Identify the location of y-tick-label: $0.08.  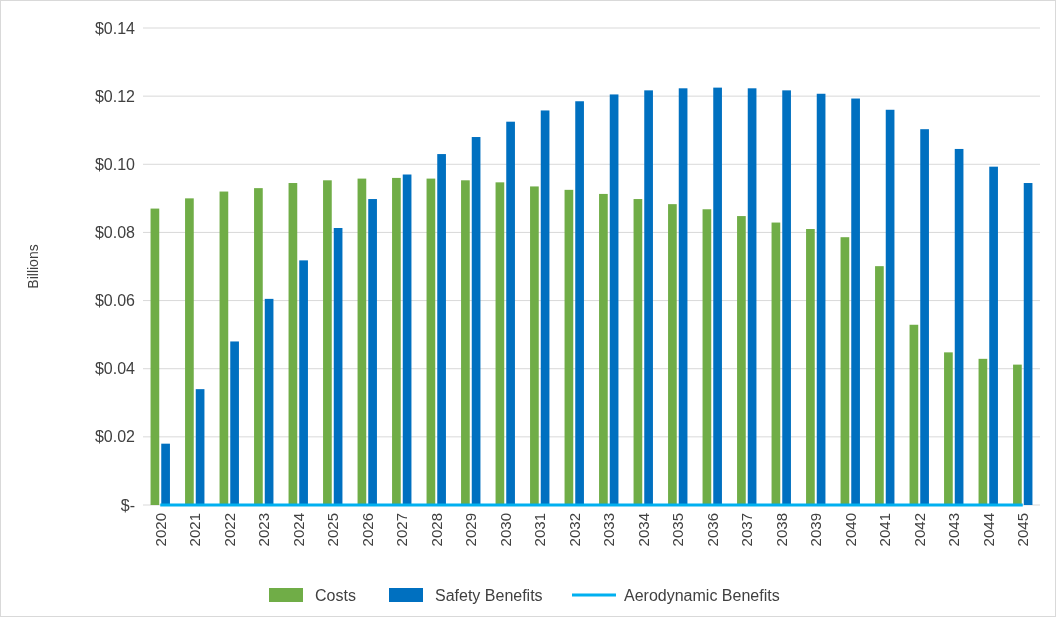
(115, 233).